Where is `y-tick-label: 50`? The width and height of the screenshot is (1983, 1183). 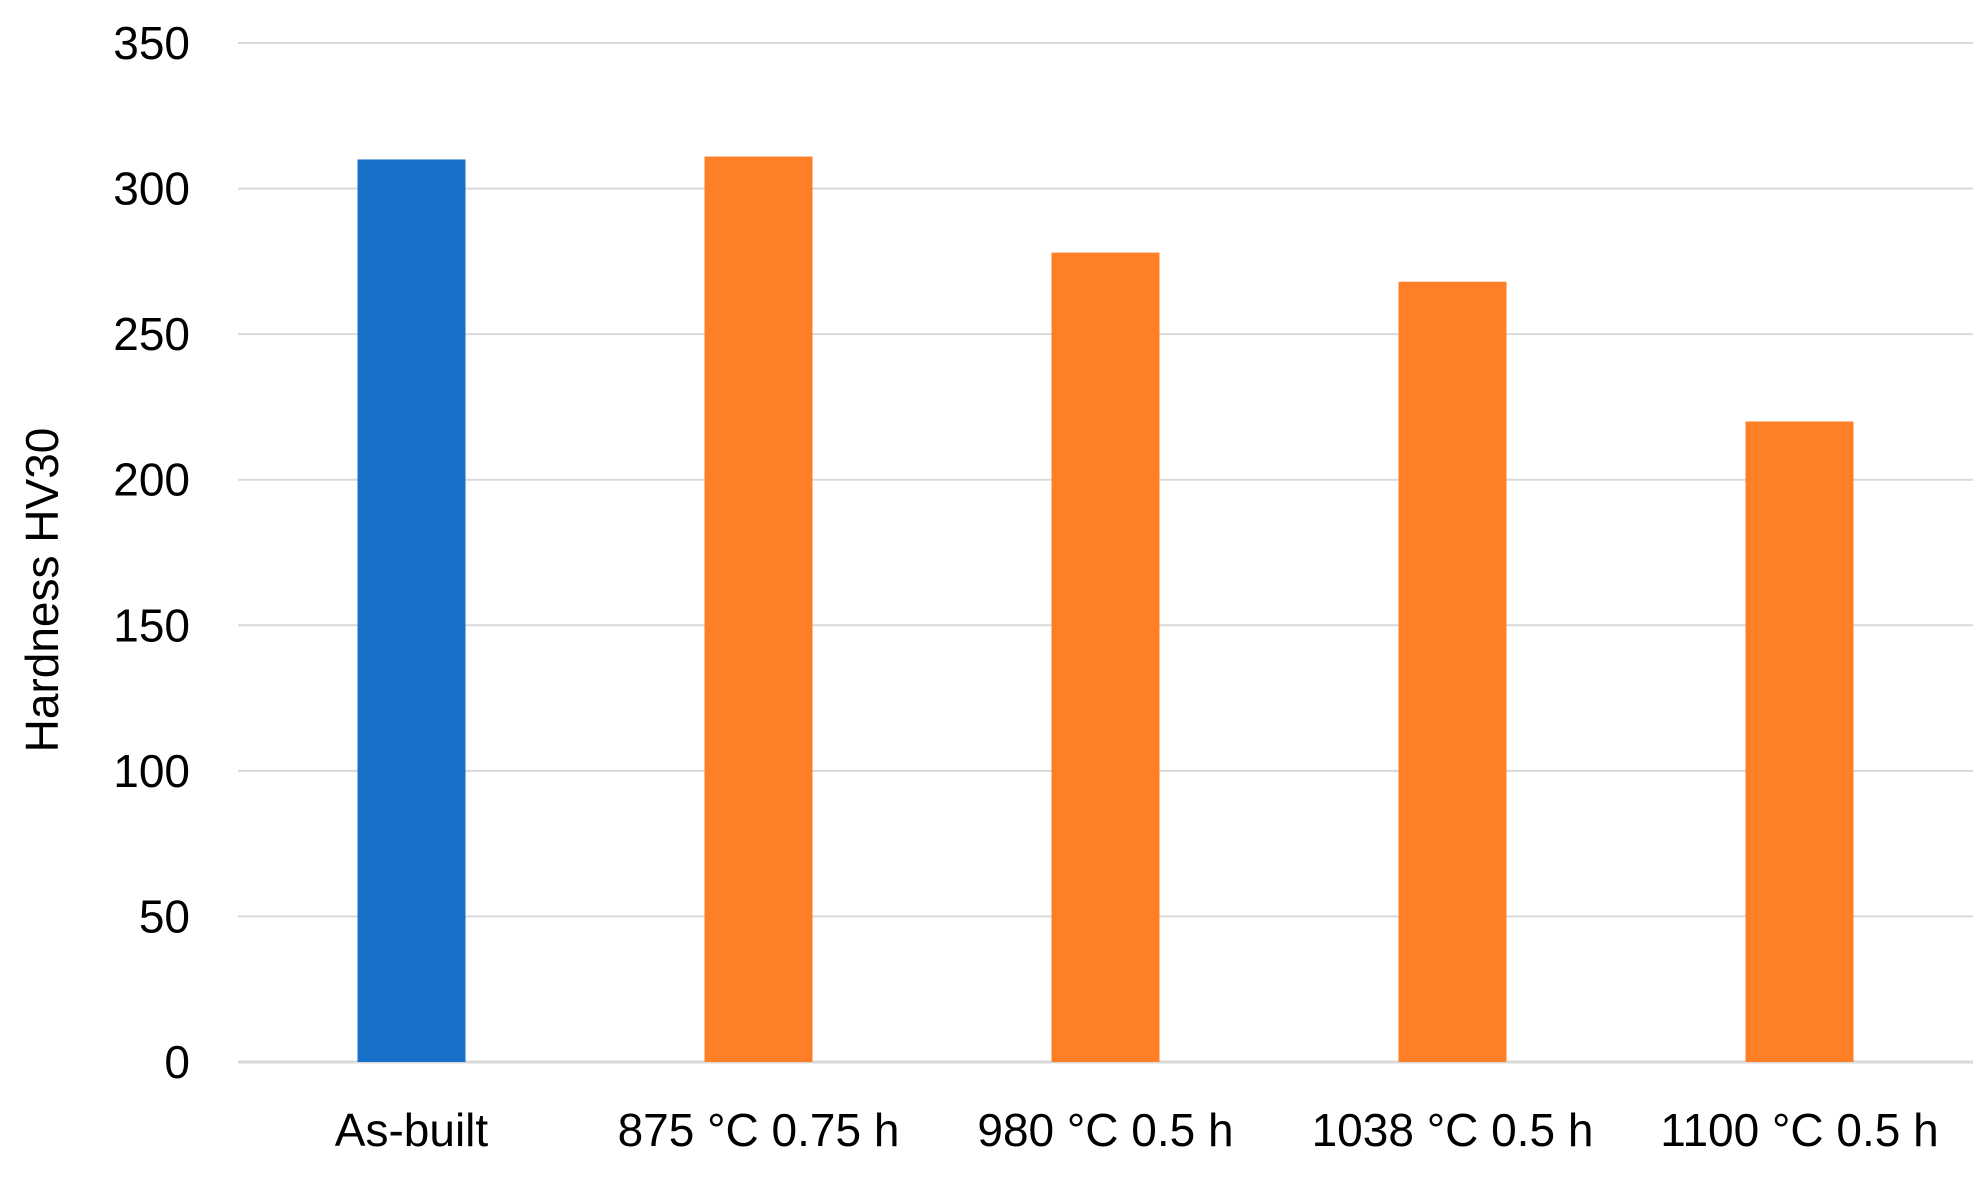
y-tick-label: 50 is located at coordinates (164, 916).